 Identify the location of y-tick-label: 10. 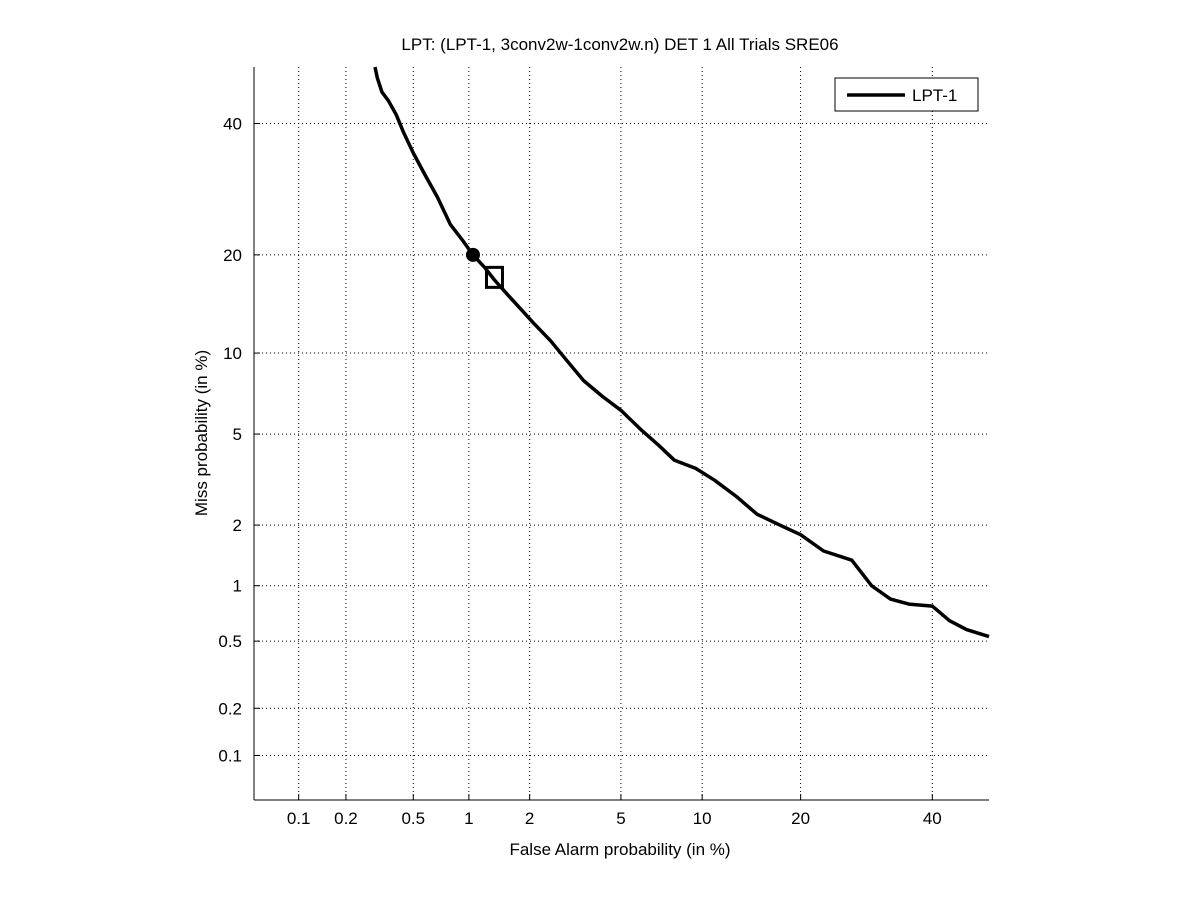
(232, 353).